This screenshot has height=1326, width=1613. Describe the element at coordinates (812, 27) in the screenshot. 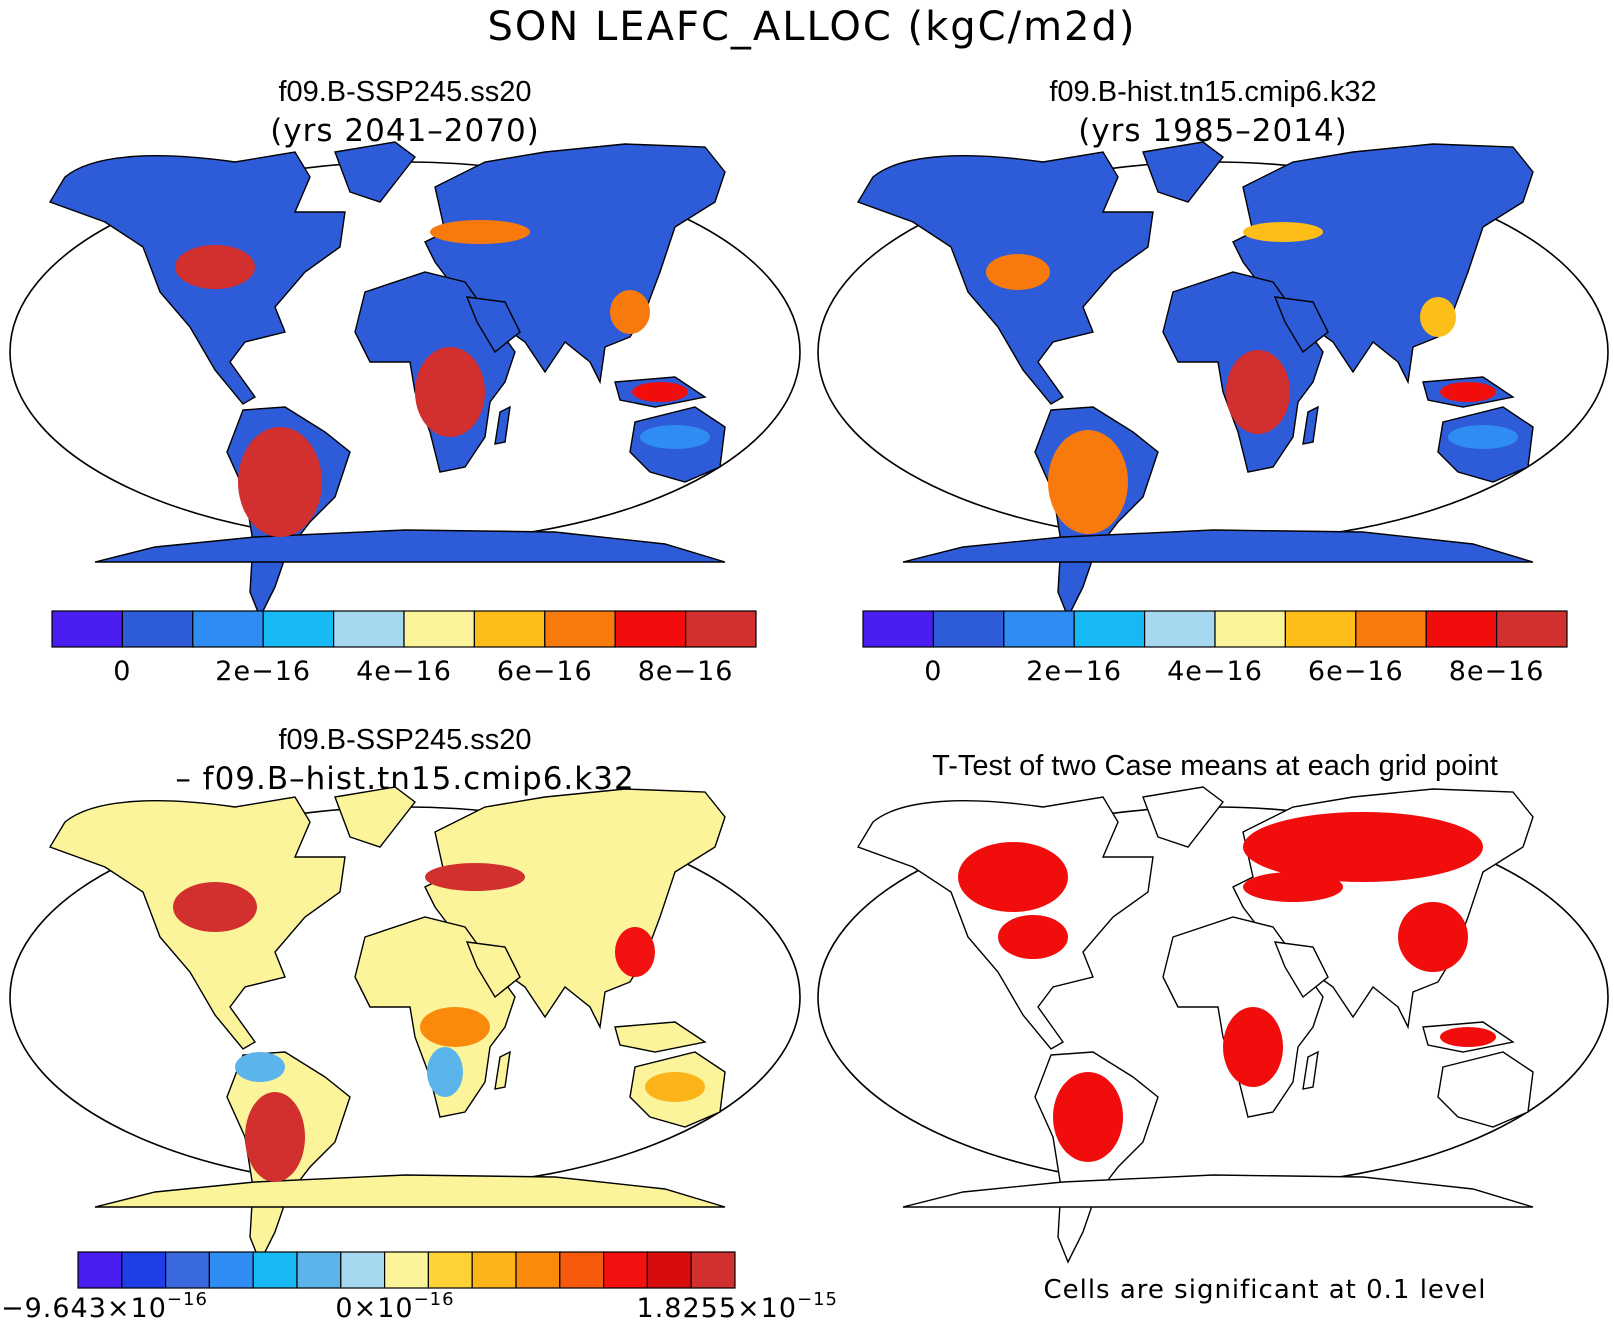

I see `figure-title: SON LEAFC_ALLOC (kgC/m2d)` at that location.